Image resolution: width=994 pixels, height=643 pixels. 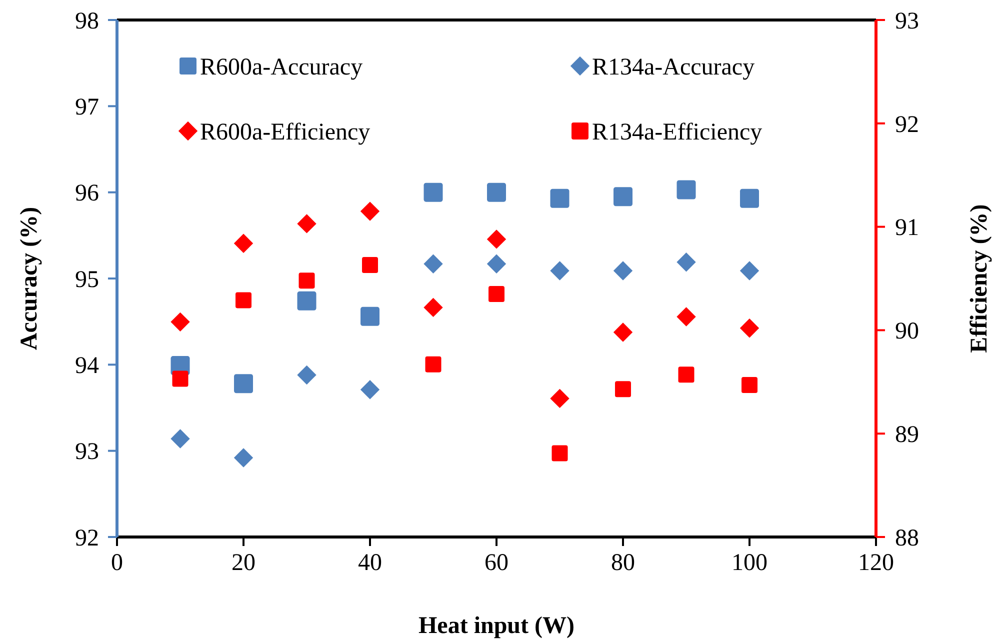 What do you see at coordinates (496, 626) in the screenshot?
I see `x-axis-title: Heat input (W)` at bounding box center [496, 626].